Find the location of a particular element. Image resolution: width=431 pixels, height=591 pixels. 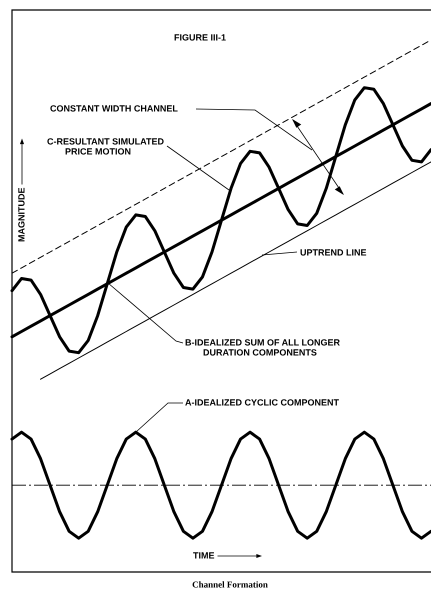

y-axis-title: MAGNITUDE is located at coordinates (21, 215).